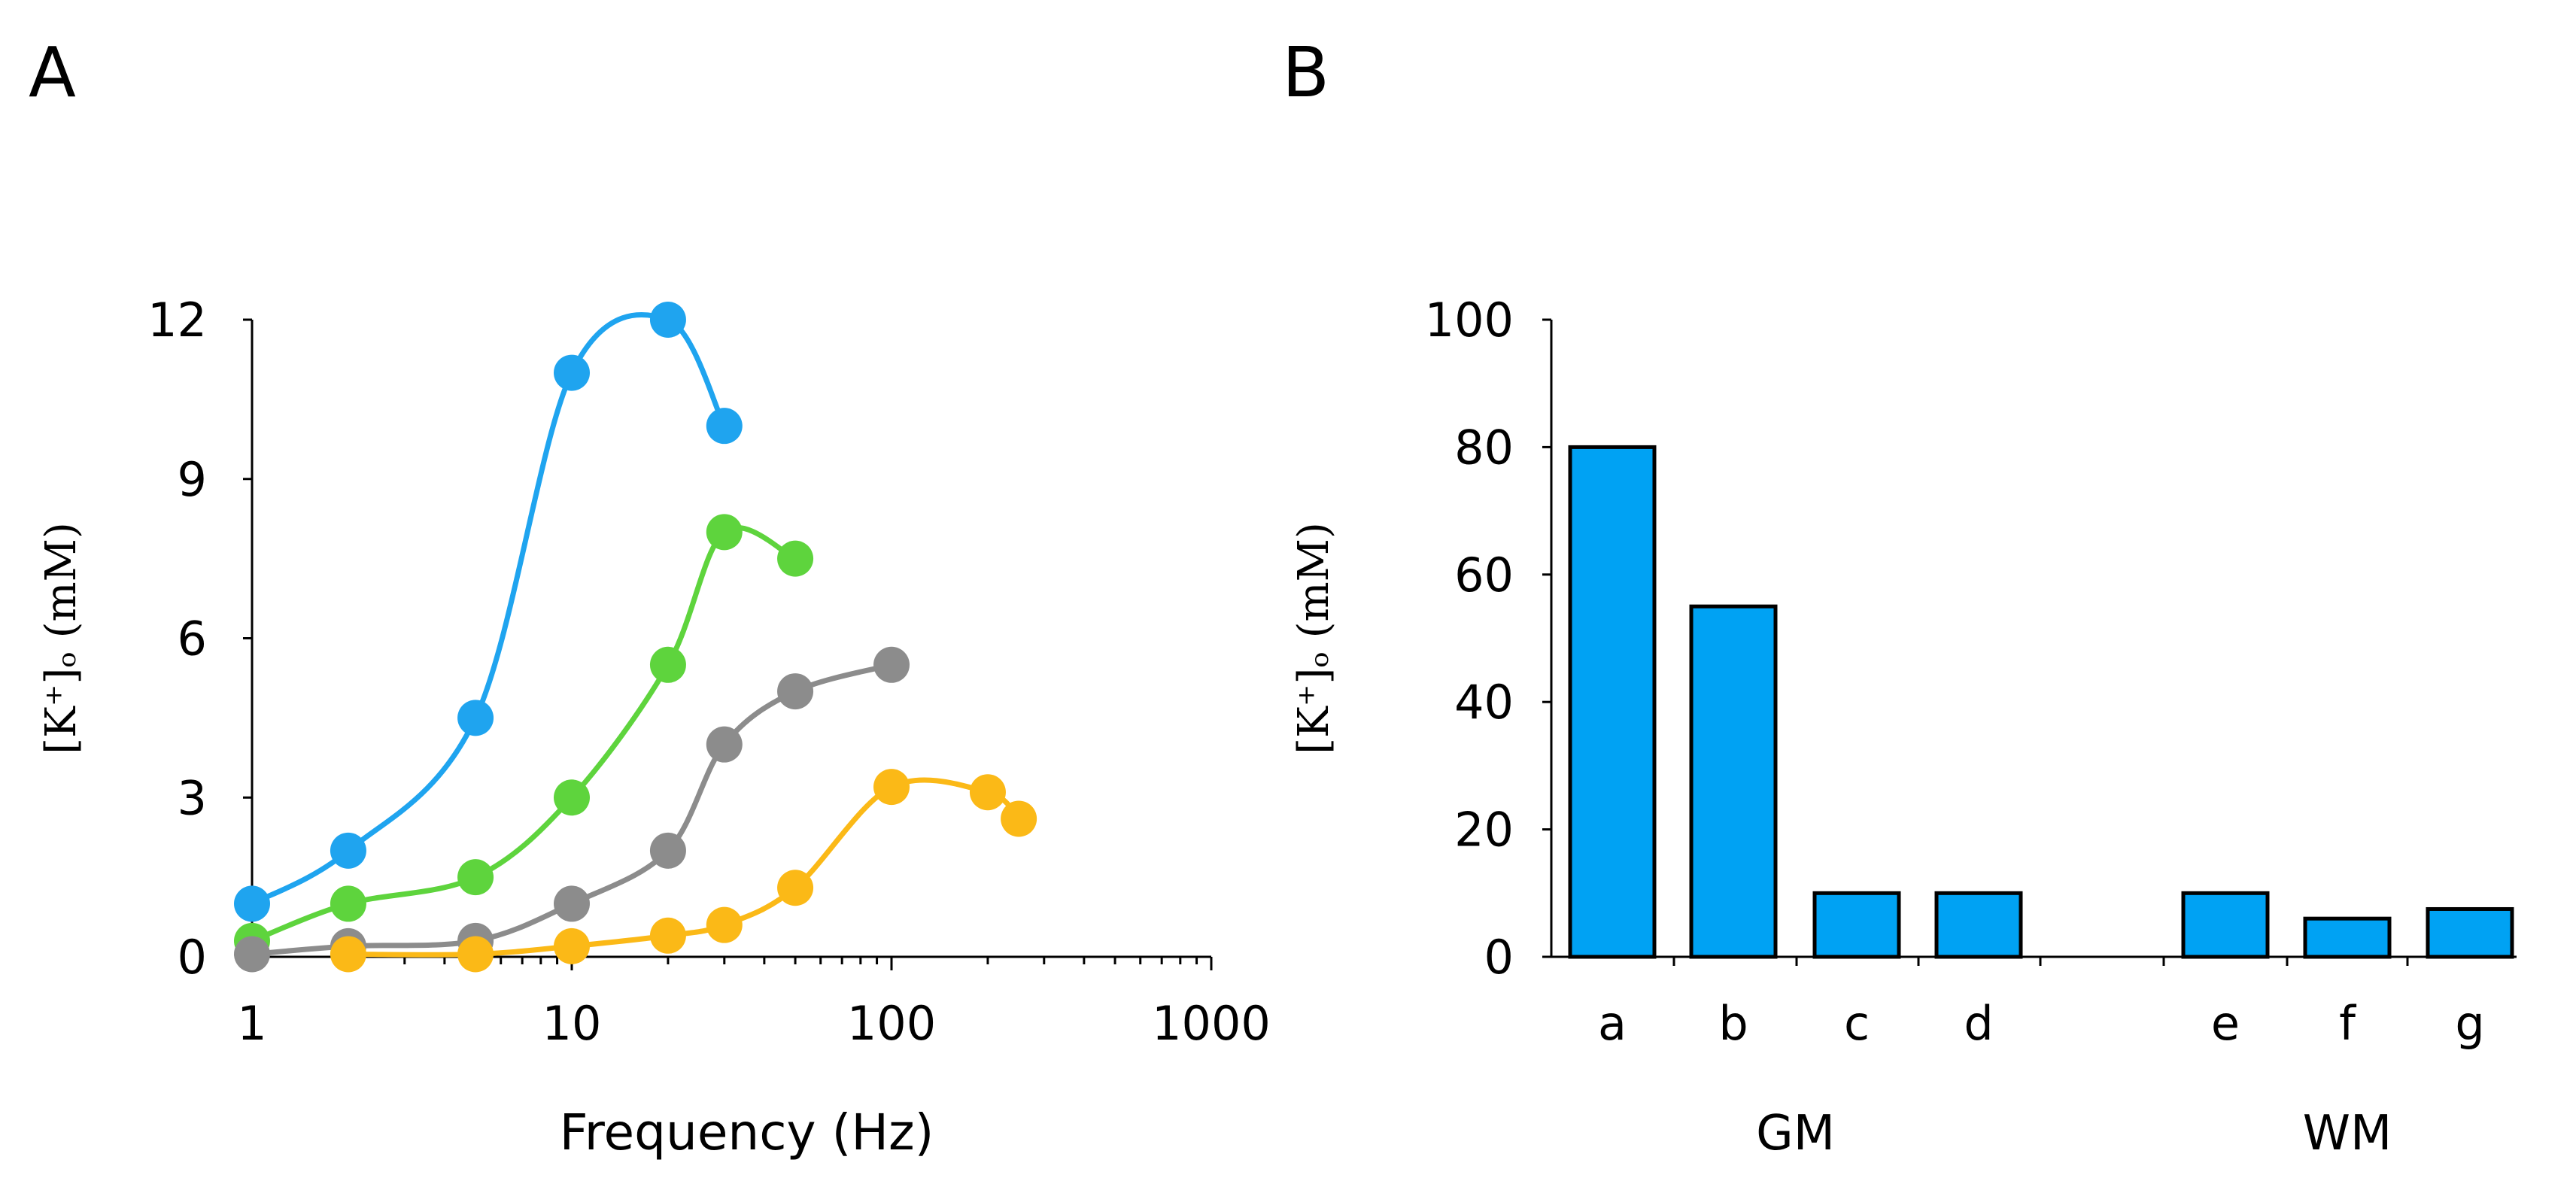 The image size is (2576, 1184). I want to click on chart-a-y-tick-label: 0, so click(192, 957).